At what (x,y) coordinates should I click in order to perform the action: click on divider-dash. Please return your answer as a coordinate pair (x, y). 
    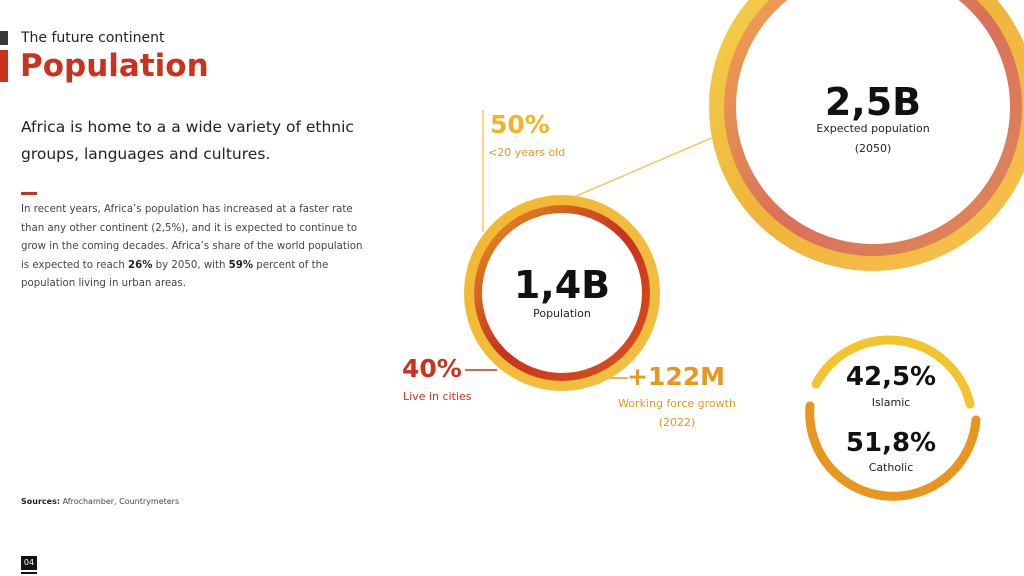
    Looking at the image, I should click on (29, 193).